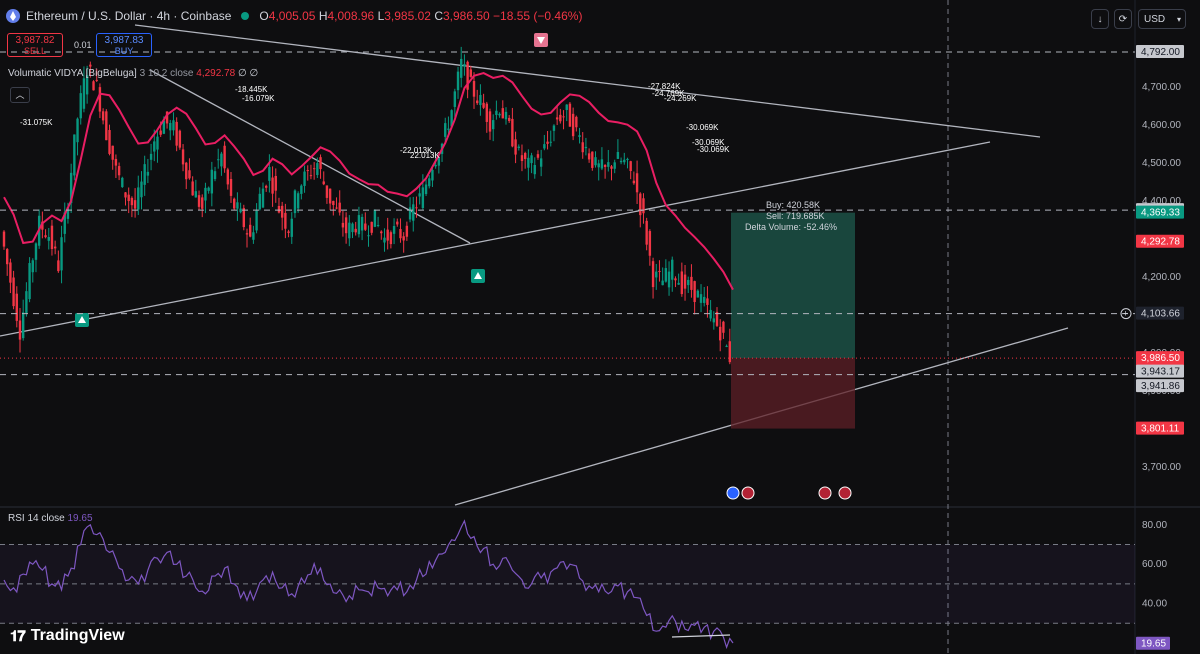 This screenshot has height=654, width=1200. What do you see at coordinates (1100, 19) in the screenshot?
I see `download-button: ↓` at bounding box center [1100, 19].